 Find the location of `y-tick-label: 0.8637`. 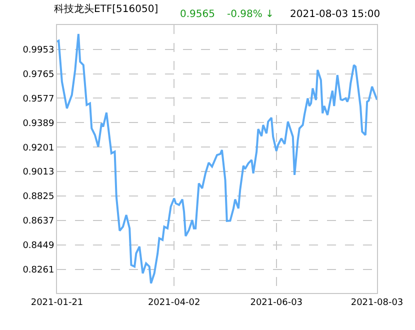

y-tick-label: 0.8637 is located at coordinates (38, 221).